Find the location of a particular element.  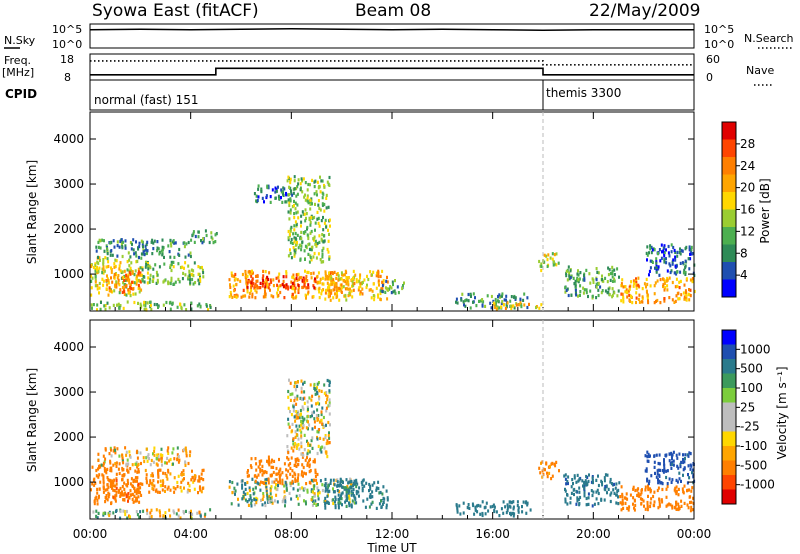

colorbar-tick-label: 24 is located at coordinates (747, 166).